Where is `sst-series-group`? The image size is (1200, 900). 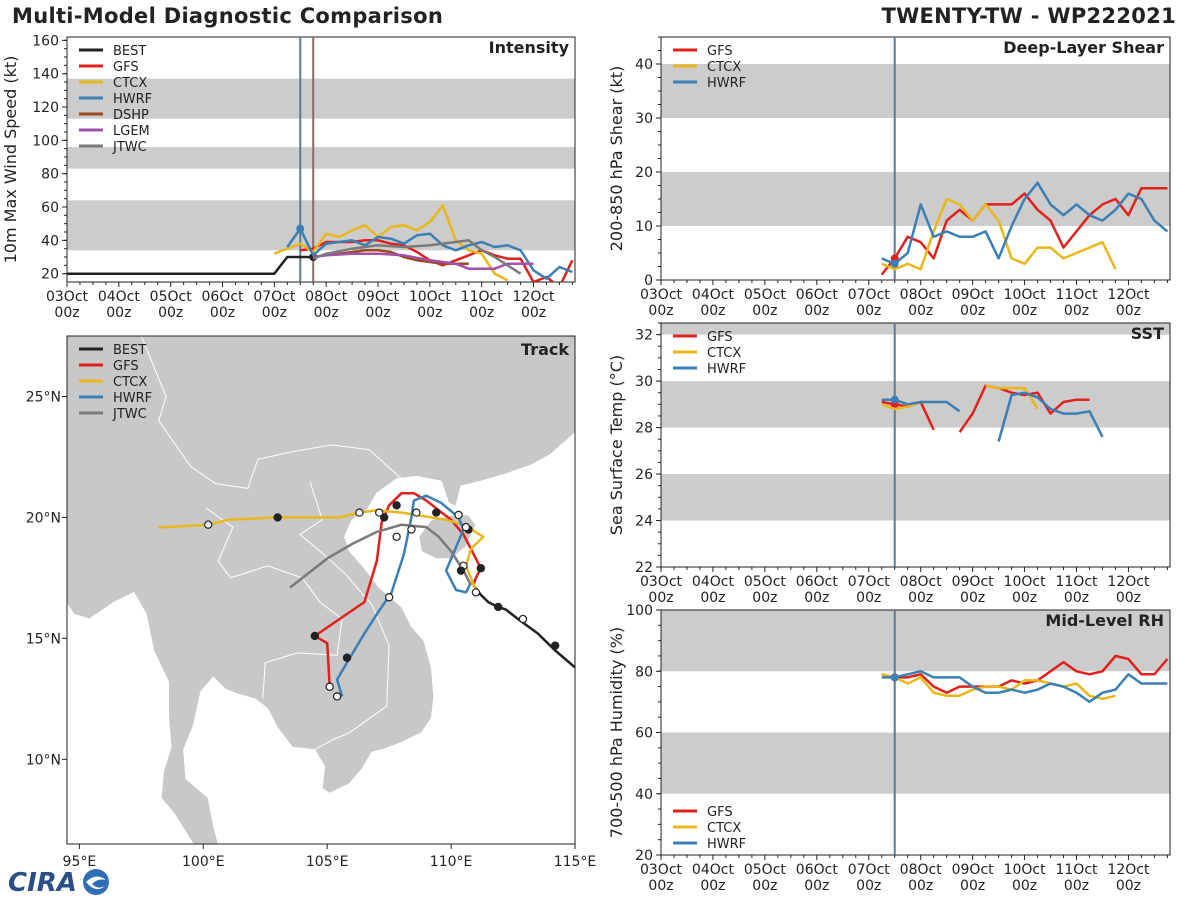 sst-series-group is located at coordinates (992, 413).